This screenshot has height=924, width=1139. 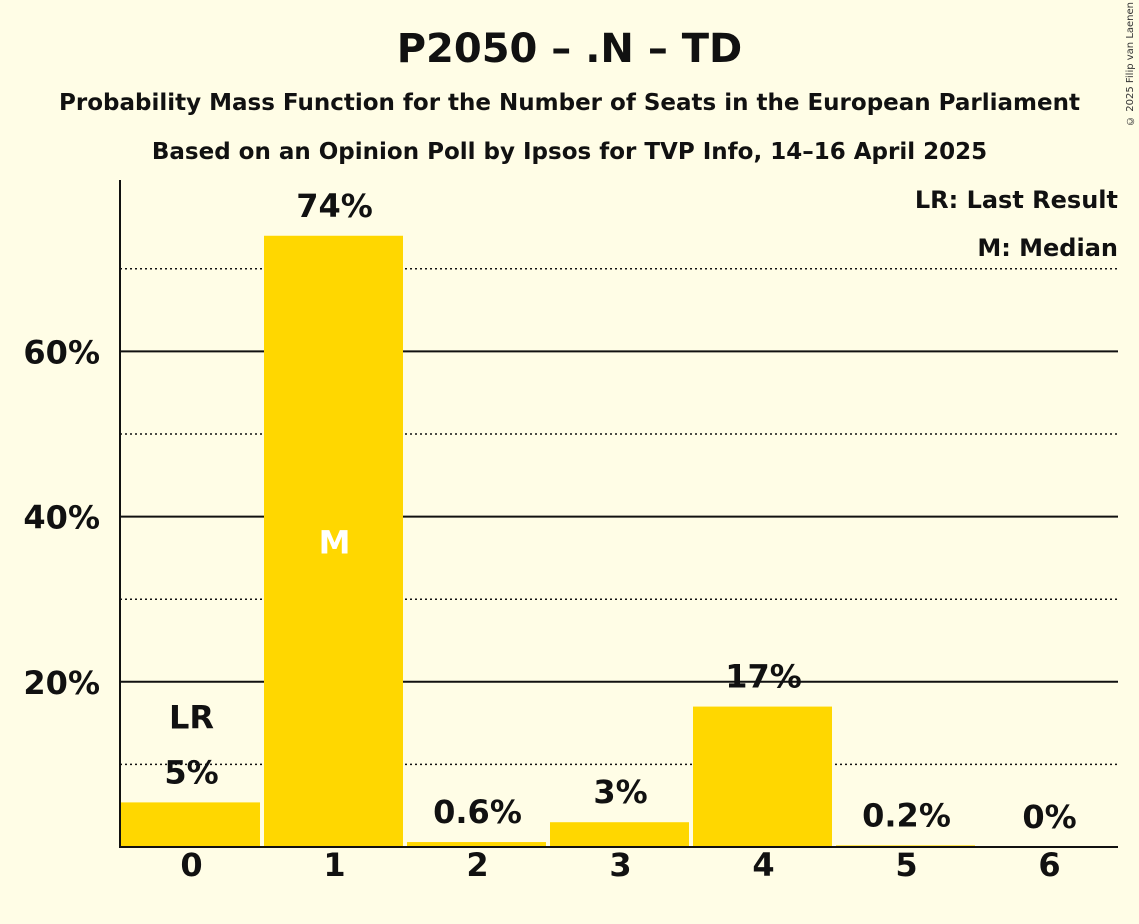 I want to click on y-tick-label: 40%, so click(x=61, y=518).